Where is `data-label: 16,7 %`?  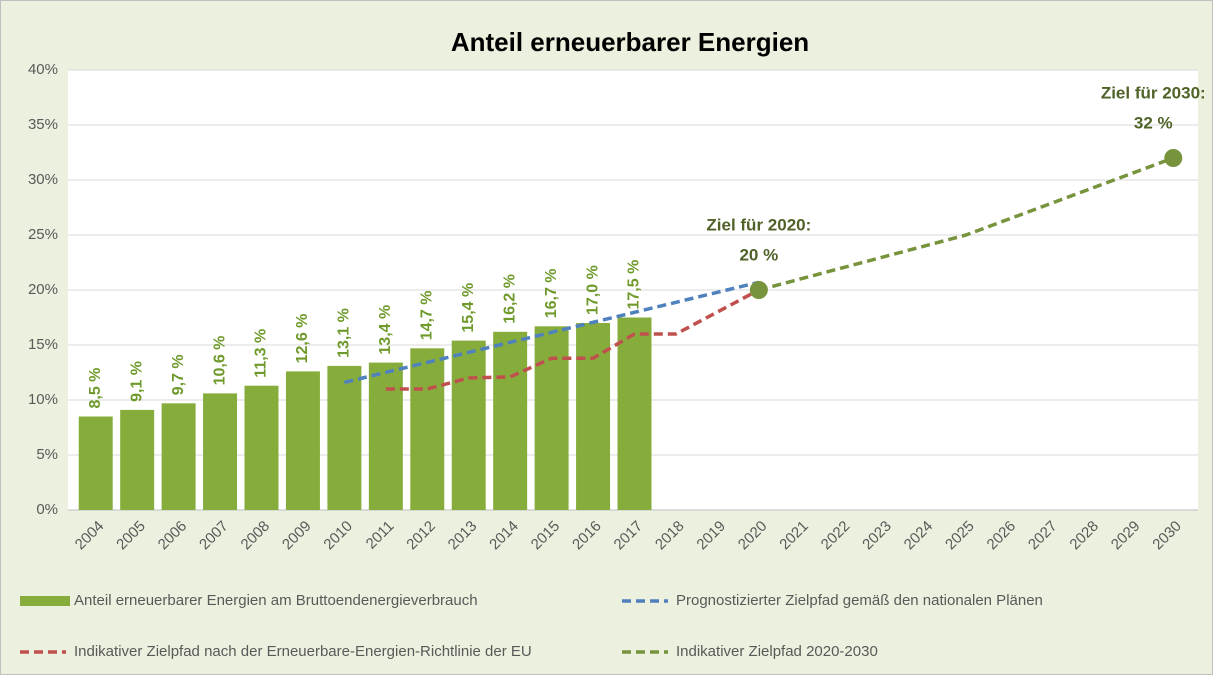 data-label: 16,7 % is located at coordinates (551, 293).